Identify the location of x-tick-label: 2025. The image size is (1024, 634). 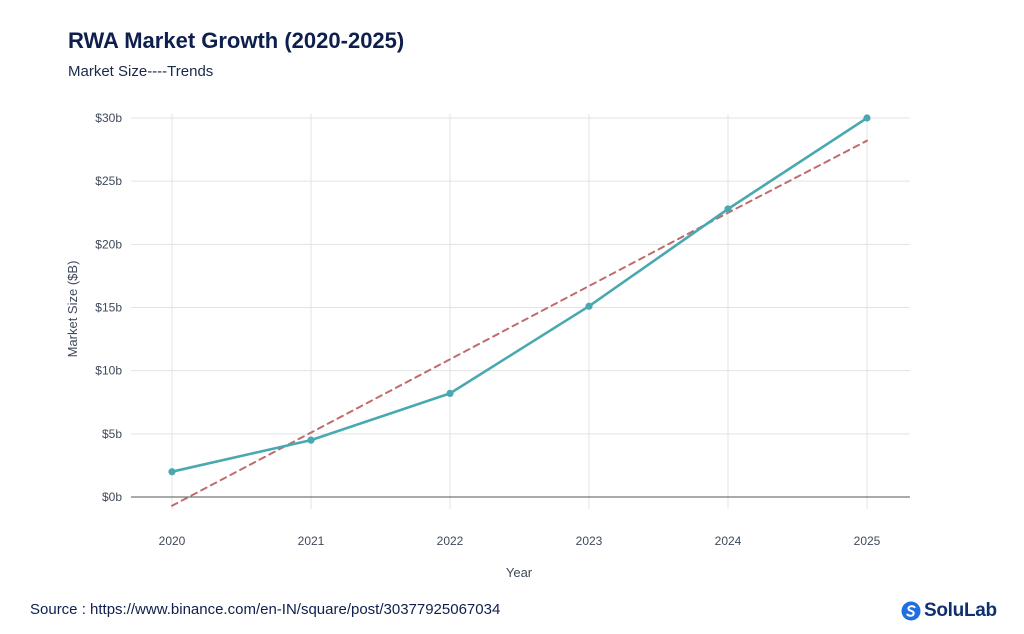
(867, 541).